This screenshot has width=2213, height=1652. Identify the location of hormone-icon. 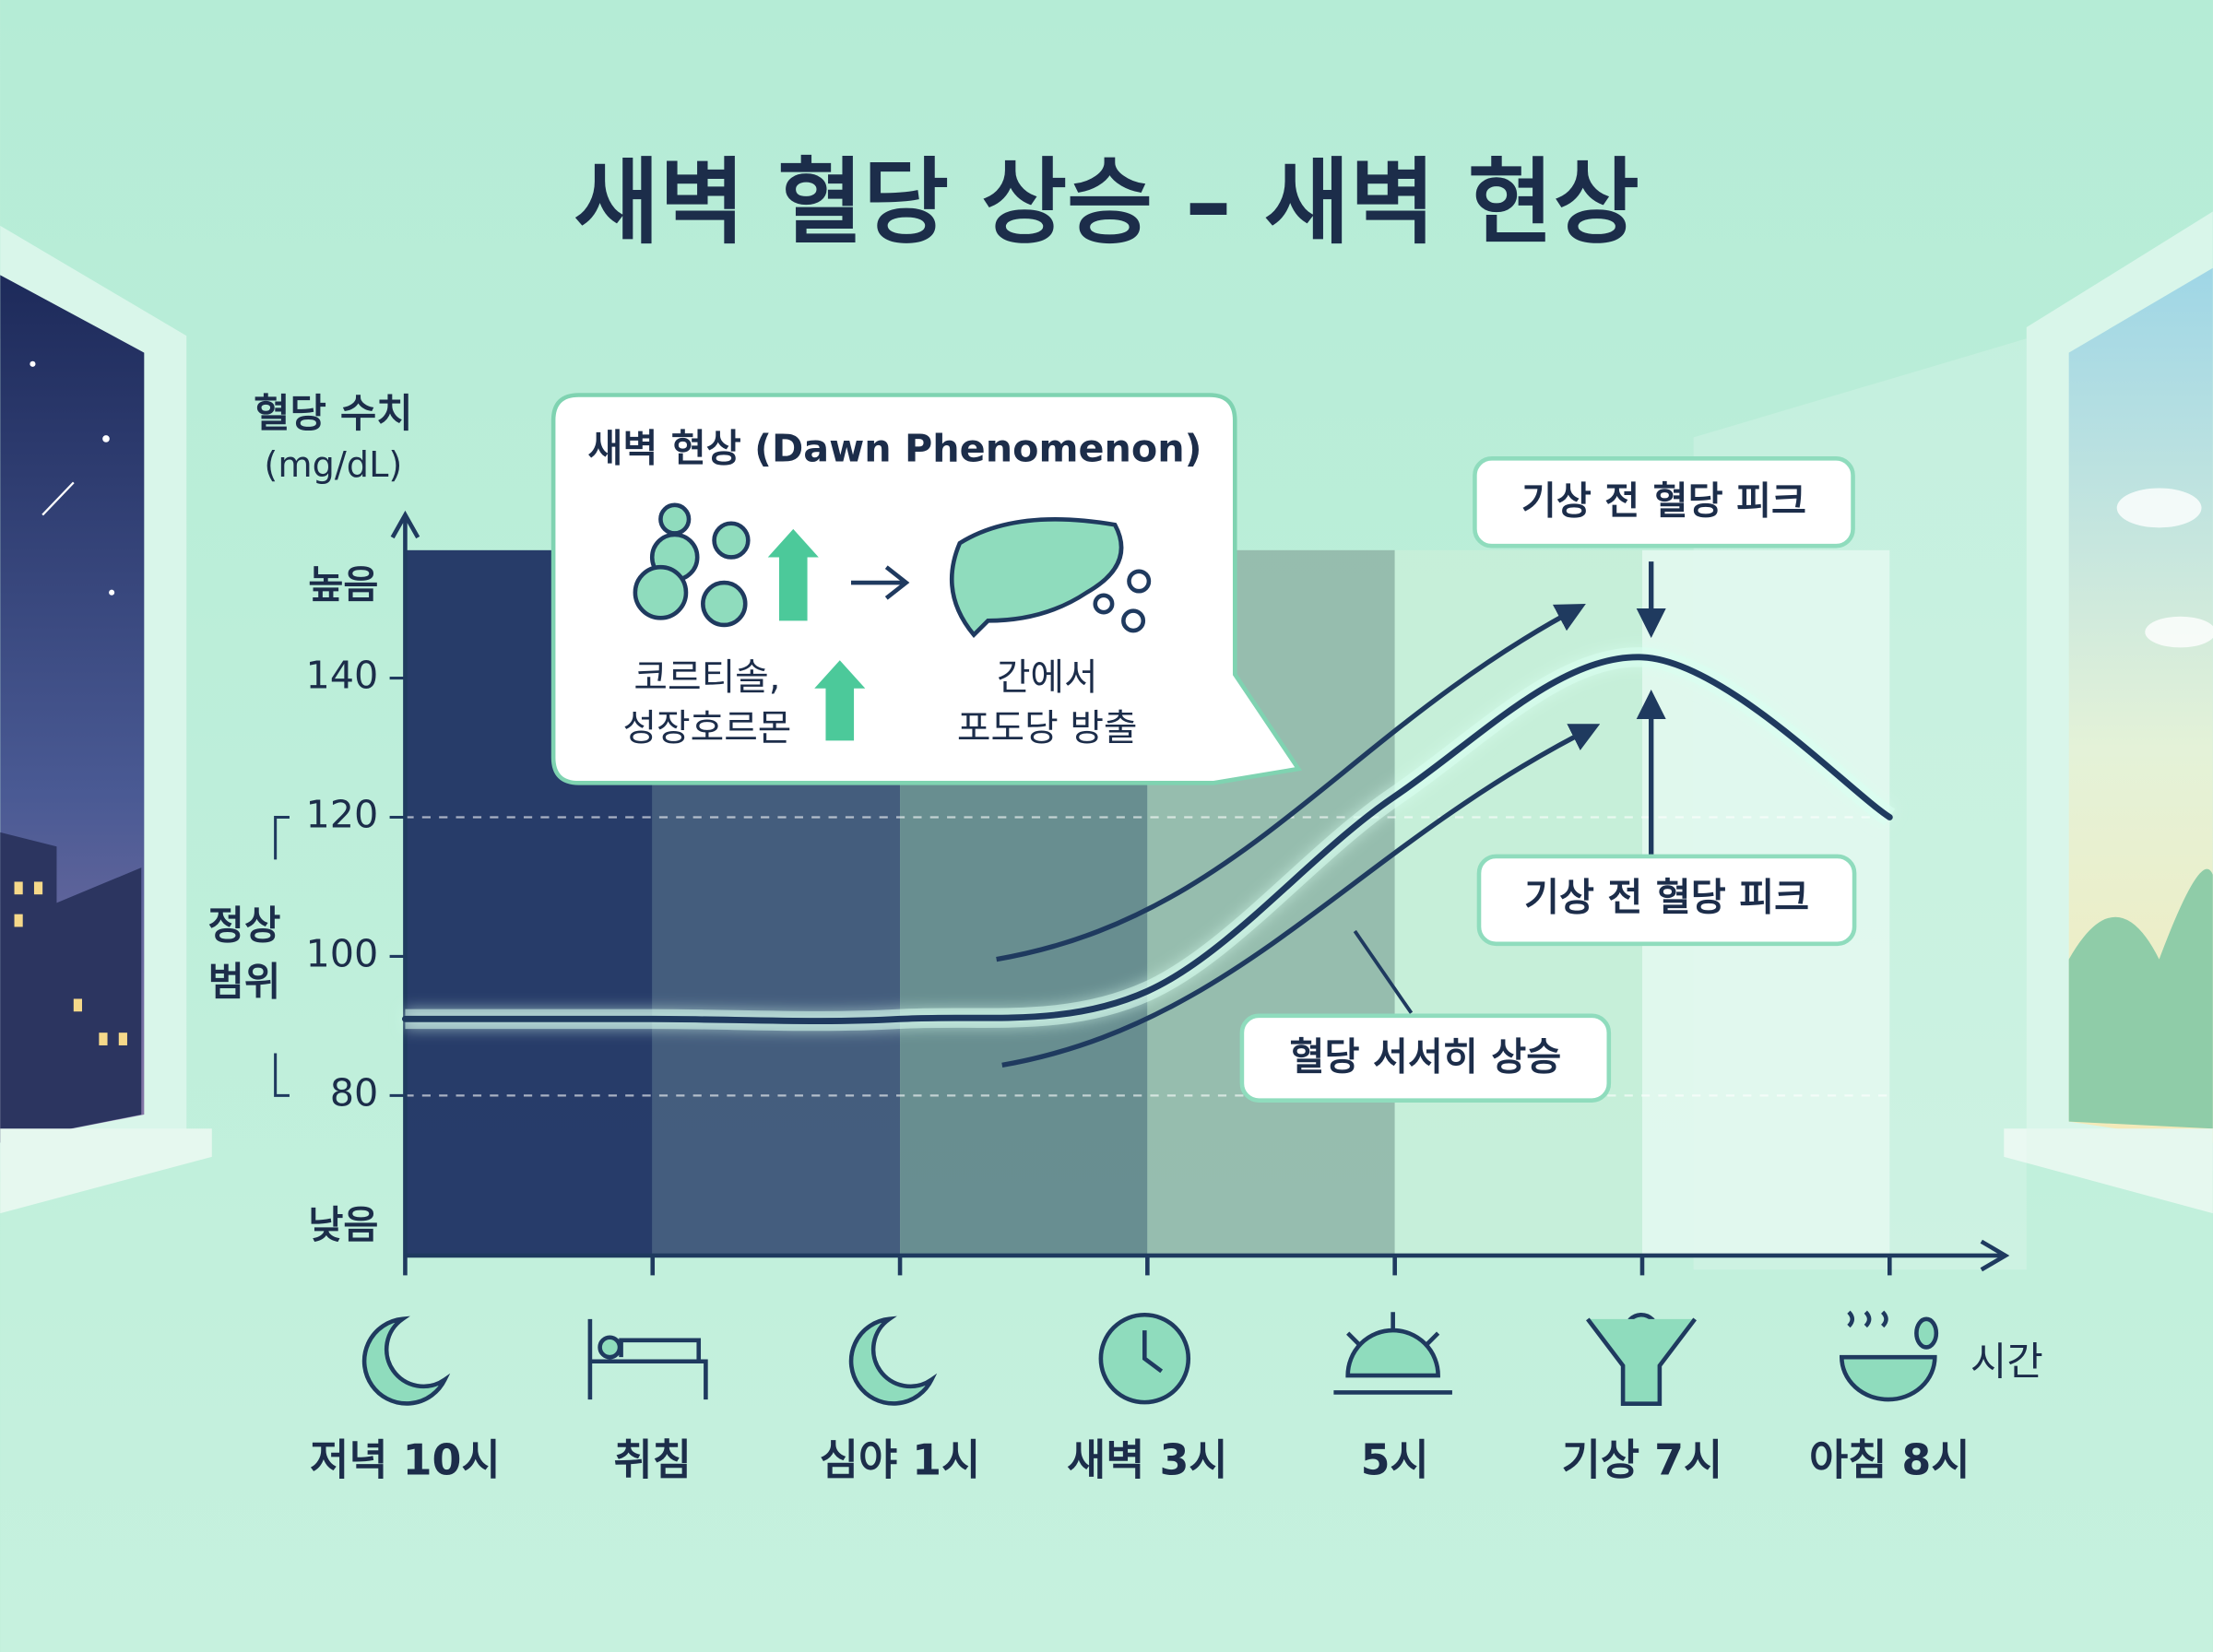
(692, 565).